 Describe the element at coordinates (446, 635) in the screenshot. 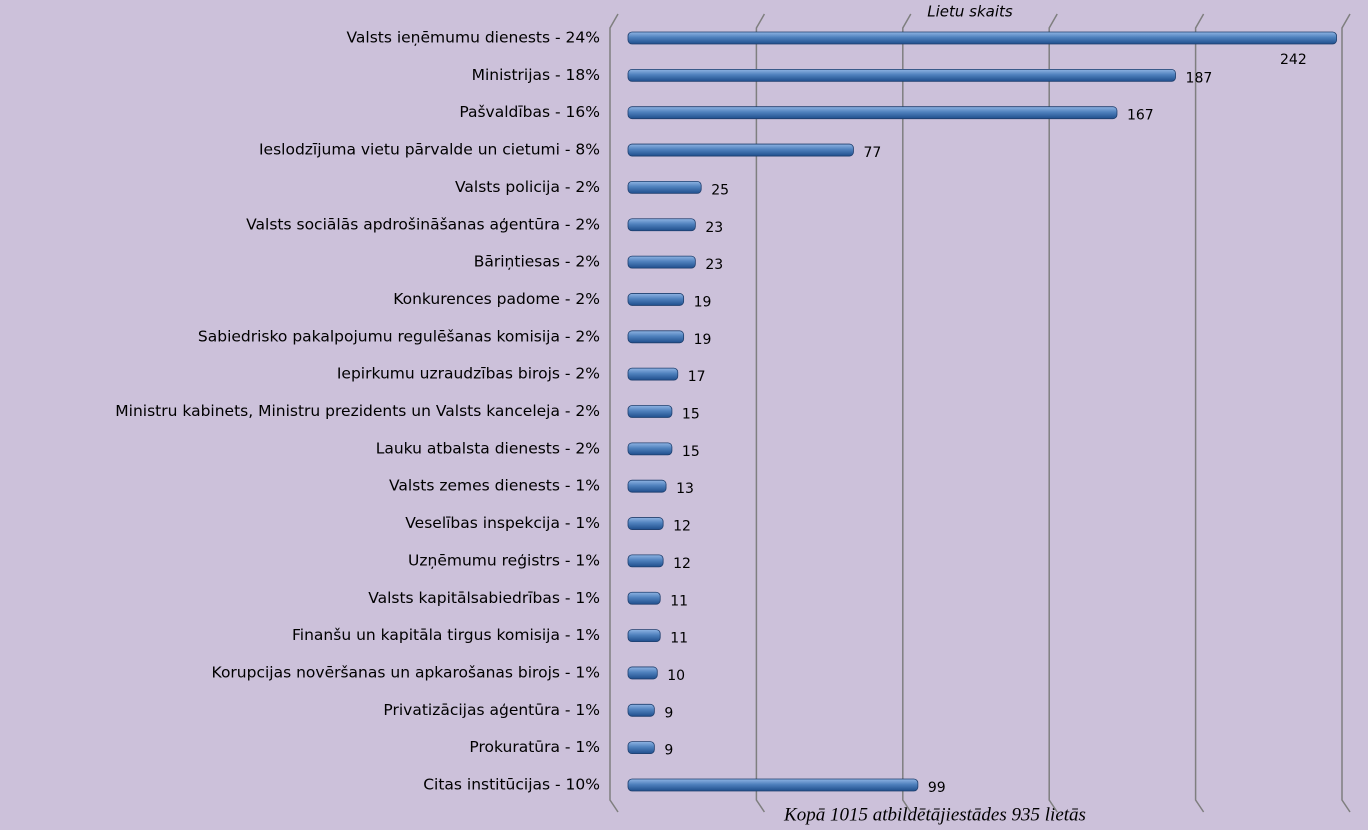

I see `category-label: Finanšu un kapitāla tirgus komisija - 1%` at that location.